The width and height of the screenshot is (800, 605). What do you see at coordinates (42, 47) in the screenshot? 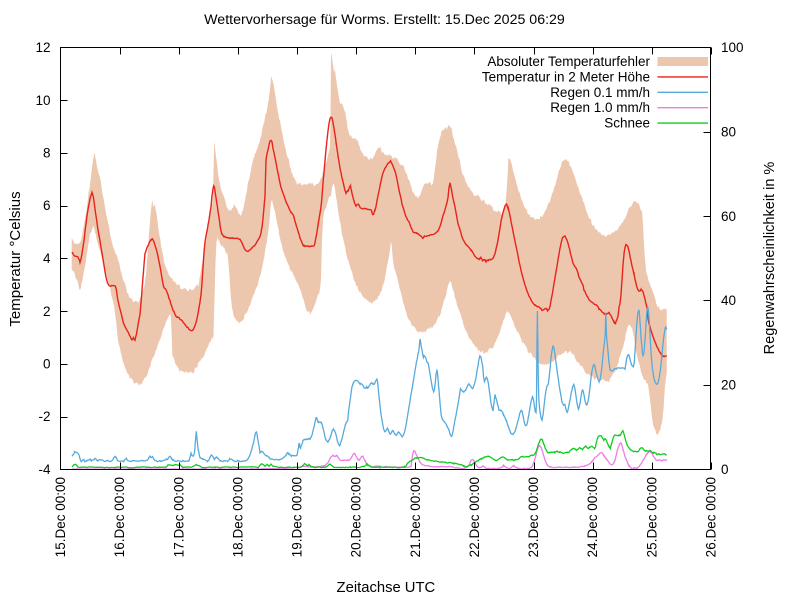
I see `svg-text: 12` at bounding box center [42, 47].